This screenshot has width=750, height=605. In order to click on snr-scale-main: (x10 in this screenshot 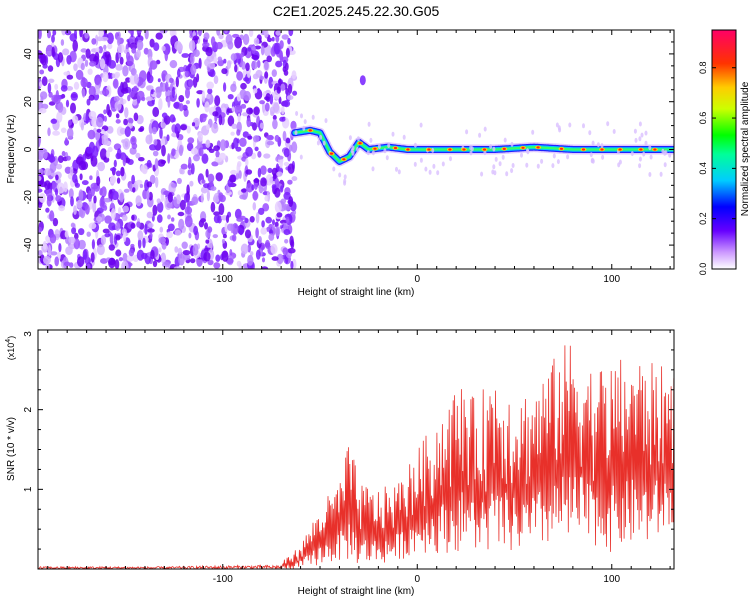, I will do `click(11, 352)`.